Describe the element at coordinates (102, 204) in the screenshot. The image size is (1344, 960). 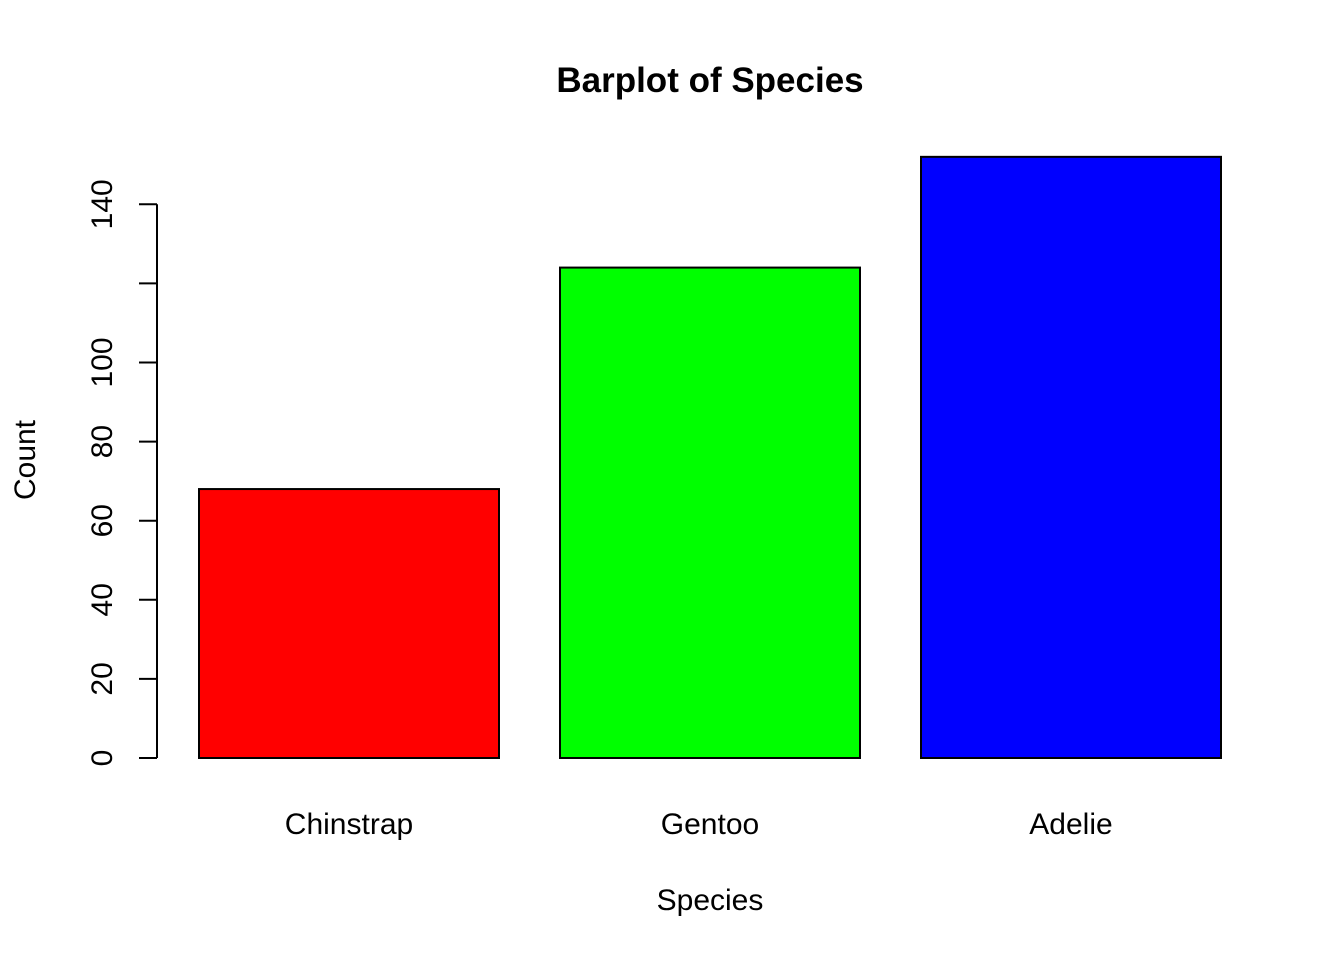
I see `y-tick-label: 140` at that location.